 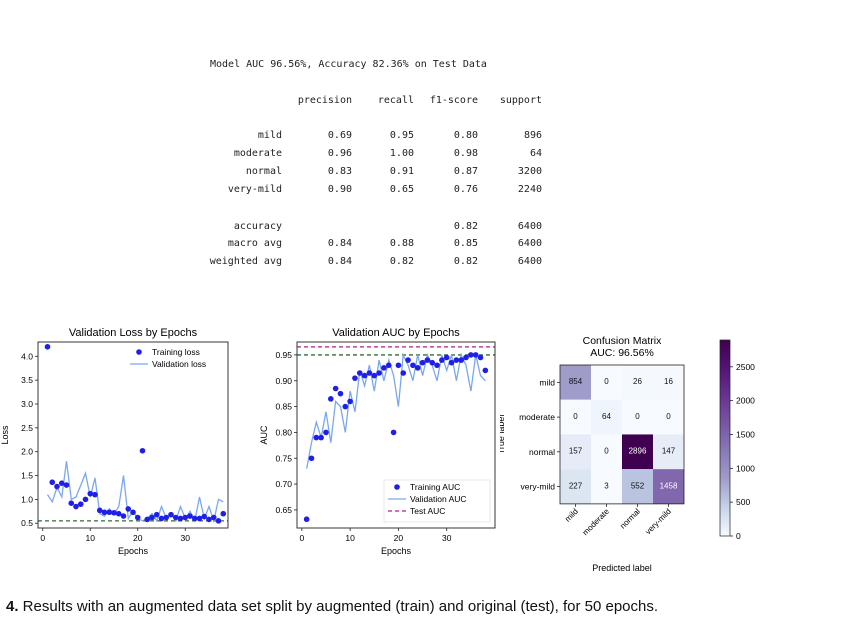 What do you see at coordinates (5, 435) in the screenshot?
I see `y-axis-label: Loss` at bounding box center [5, 435].